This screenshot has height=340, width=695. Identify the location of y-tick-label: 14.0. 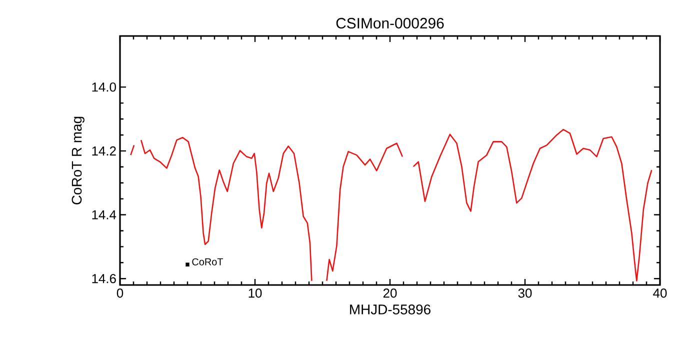
(104, 87).